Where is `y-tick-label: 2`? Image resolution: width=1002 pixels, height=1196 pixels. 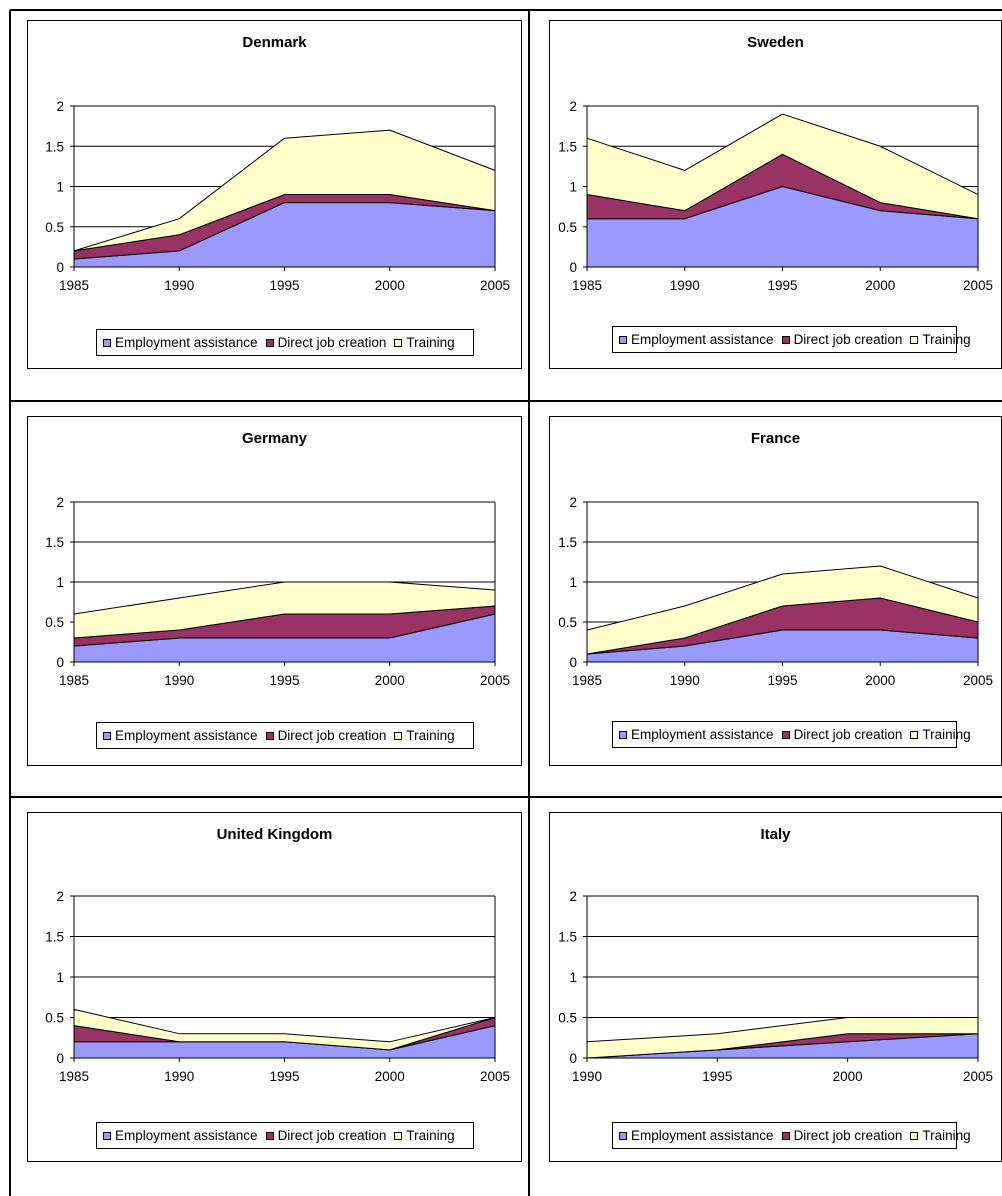
y-tick-label: 2 is located at coordinates (573, 106).